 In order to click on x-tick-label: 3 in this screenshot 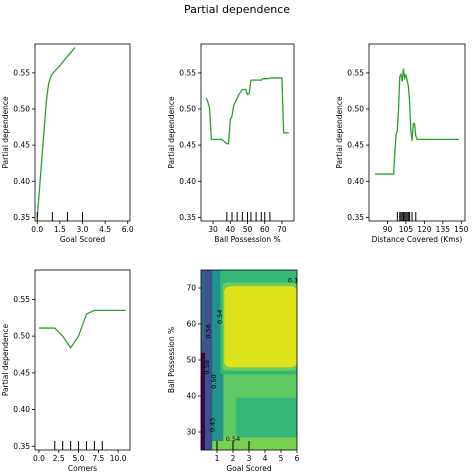, I will do `click(249, 458)`.